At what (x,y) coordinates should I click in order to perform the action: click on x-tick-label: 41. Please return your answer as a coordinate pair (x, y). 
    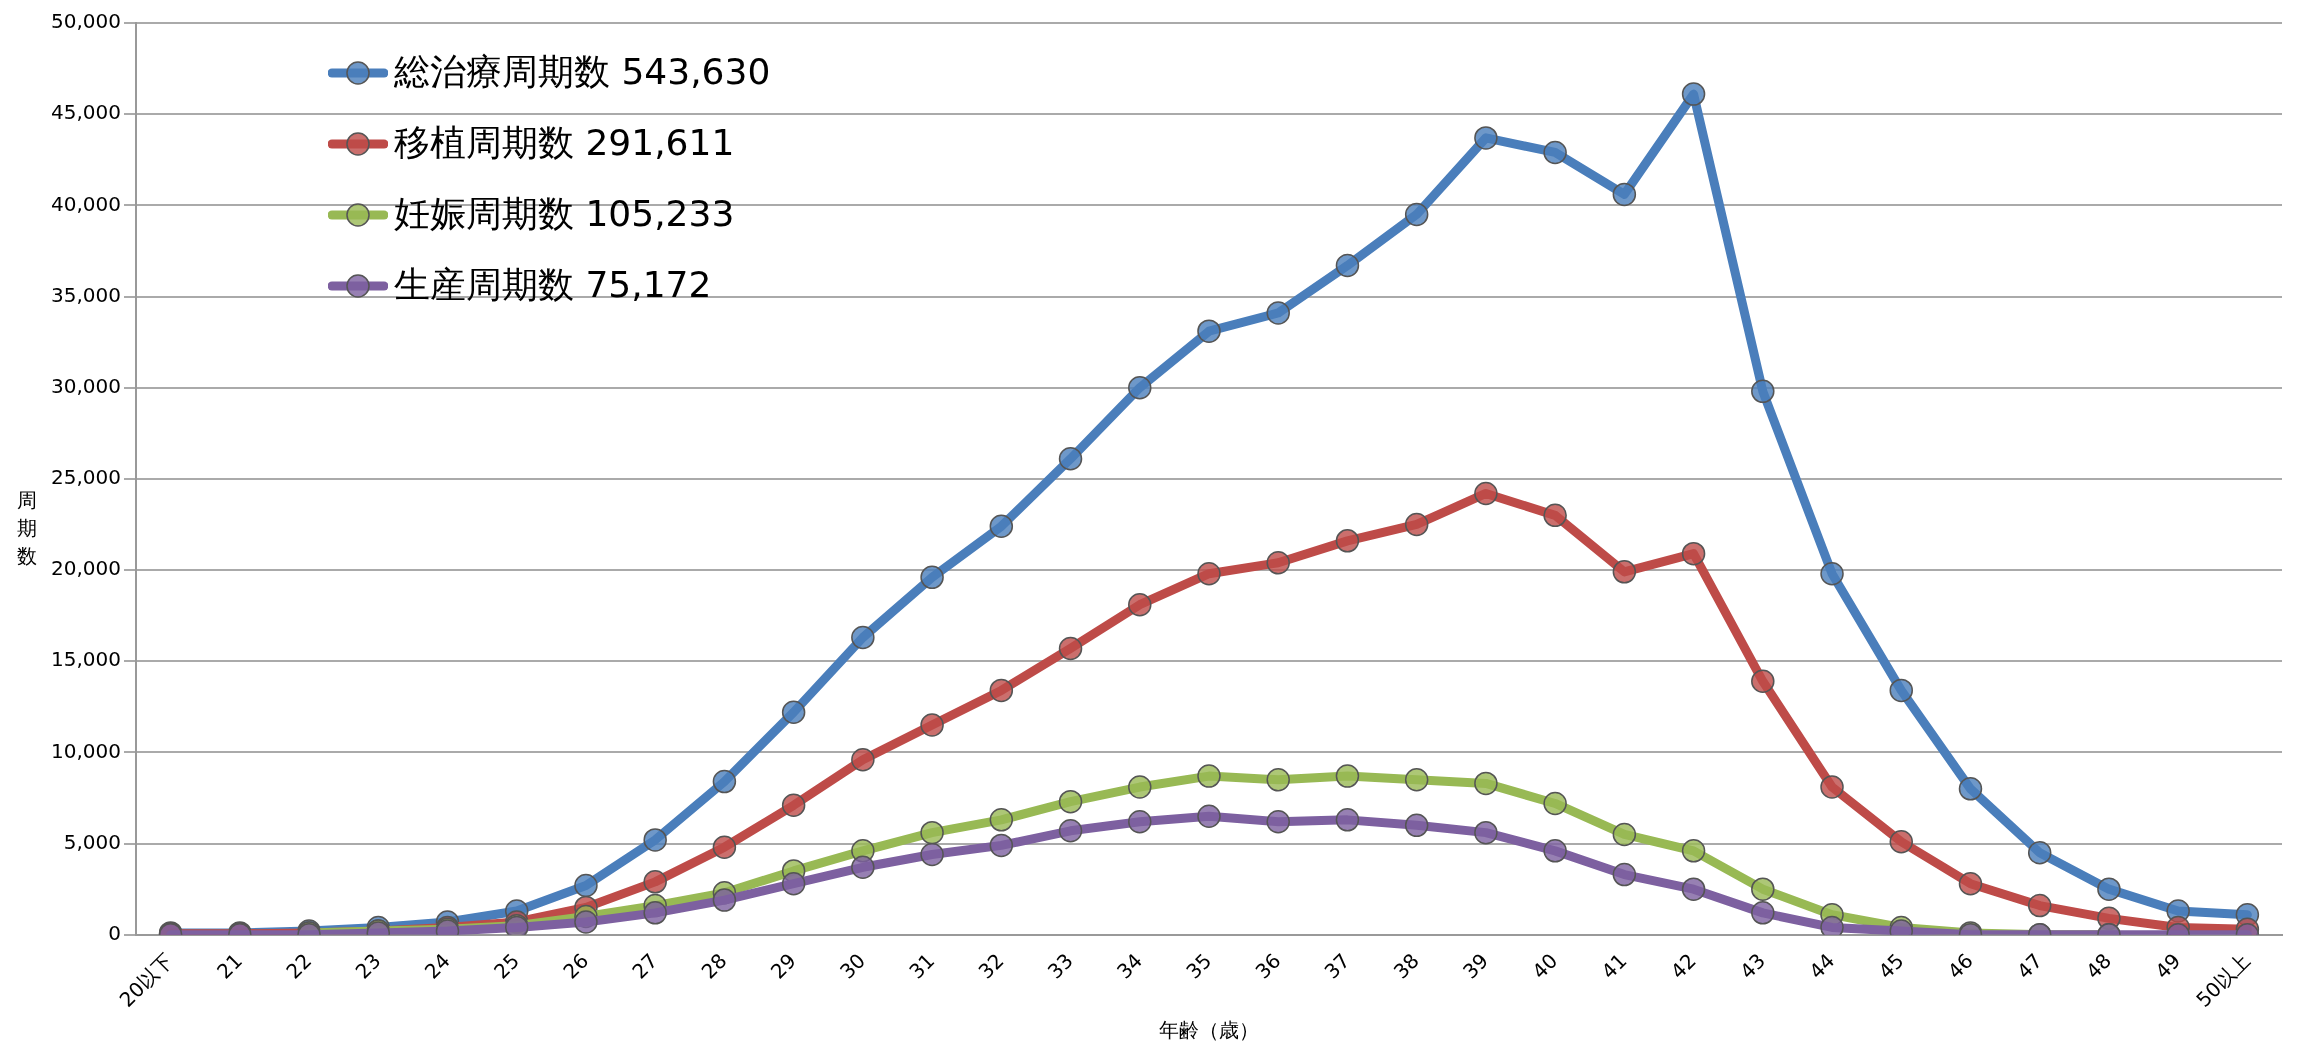
    Looking at the image, I should click on (1614, 966).